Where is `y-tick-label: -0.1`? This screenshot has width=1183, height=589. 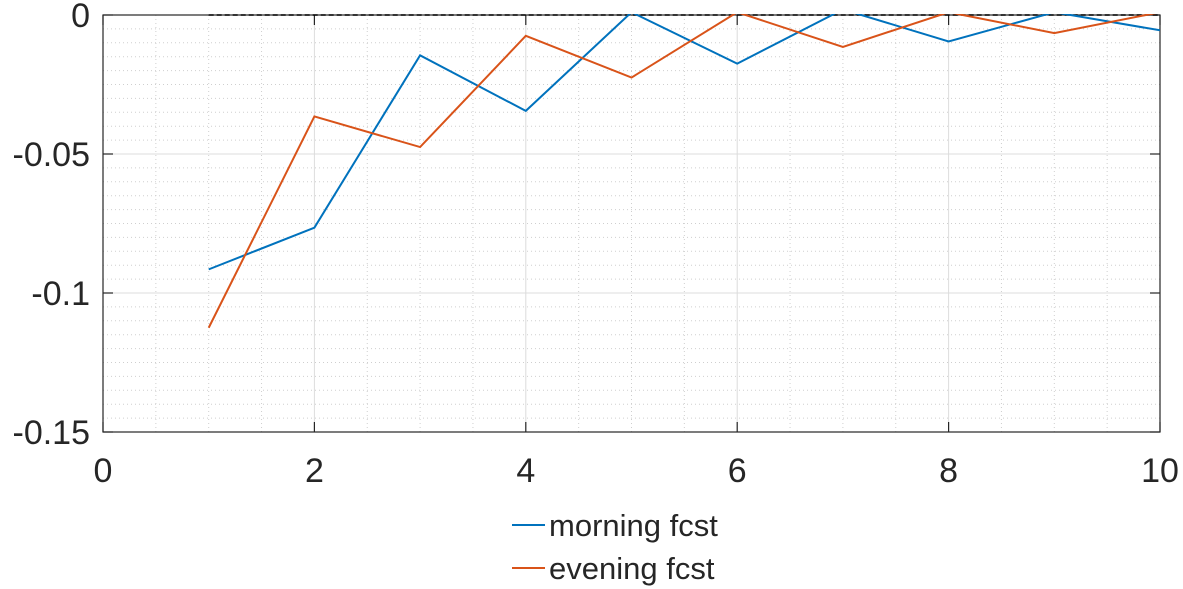
y-tick-label: -0.1 is located at coordinates (60, 294).